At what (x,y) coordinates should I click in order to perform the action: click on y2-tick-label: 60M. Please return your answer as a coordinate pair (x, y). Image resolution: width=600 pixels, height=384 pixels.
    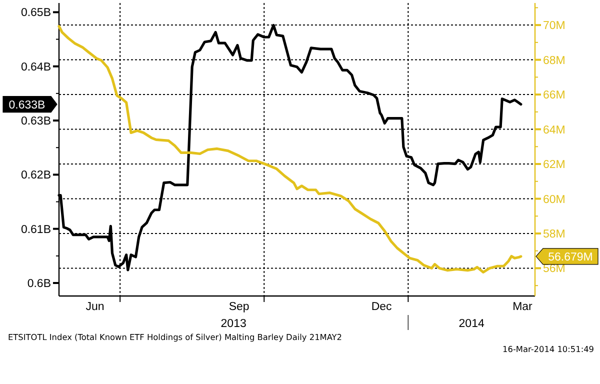
    Looking at the image, I should click on (554, 200).